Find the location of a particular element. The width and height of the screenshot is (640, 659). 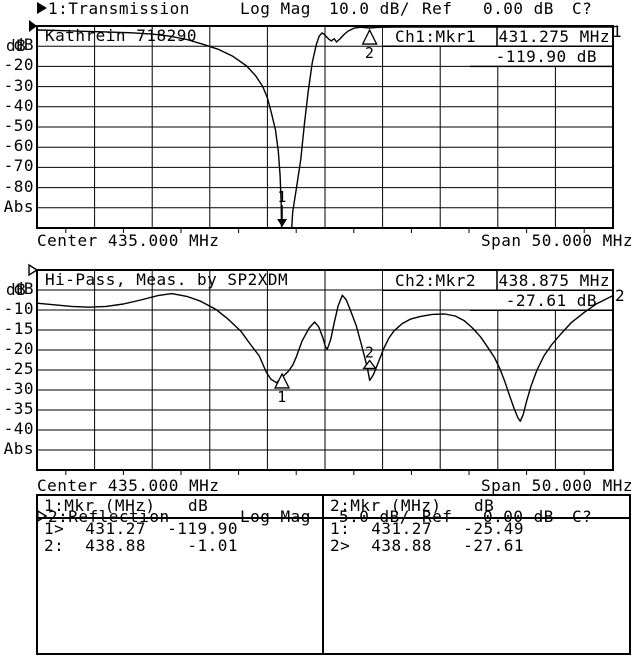

marker-readout-freq: 431.275 MHz is located at coordinates (554, 36).